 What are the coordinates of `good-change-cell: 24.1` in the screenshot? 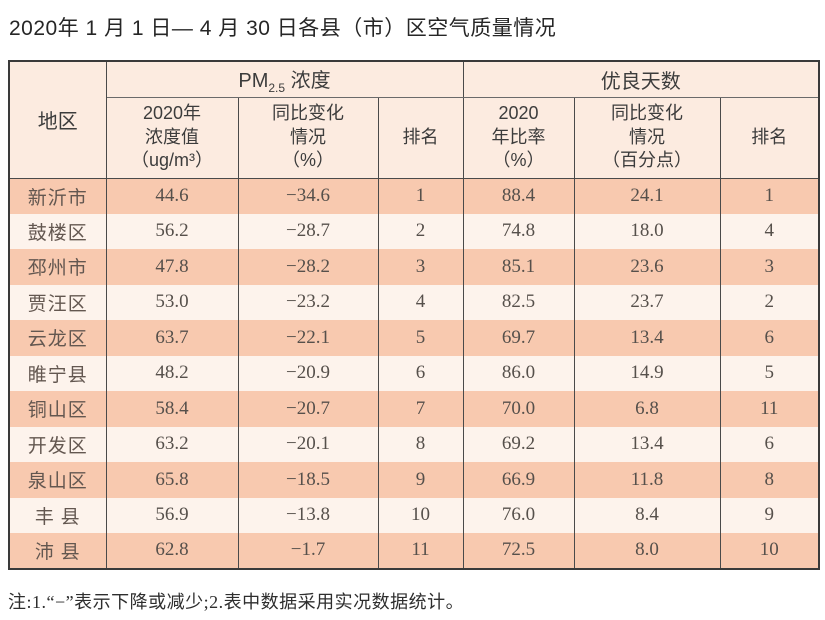 It's located at (647, 196).